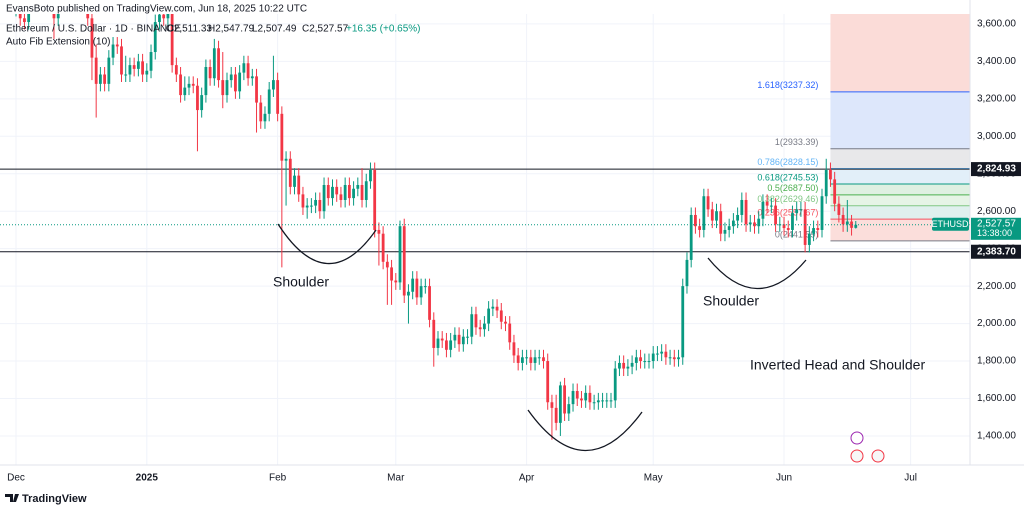 The image size is (1024, 510). Describe the element at coordinates (787, 85) in the screenshot. I see `fib-label: 1.618(3237.32)` at that location.